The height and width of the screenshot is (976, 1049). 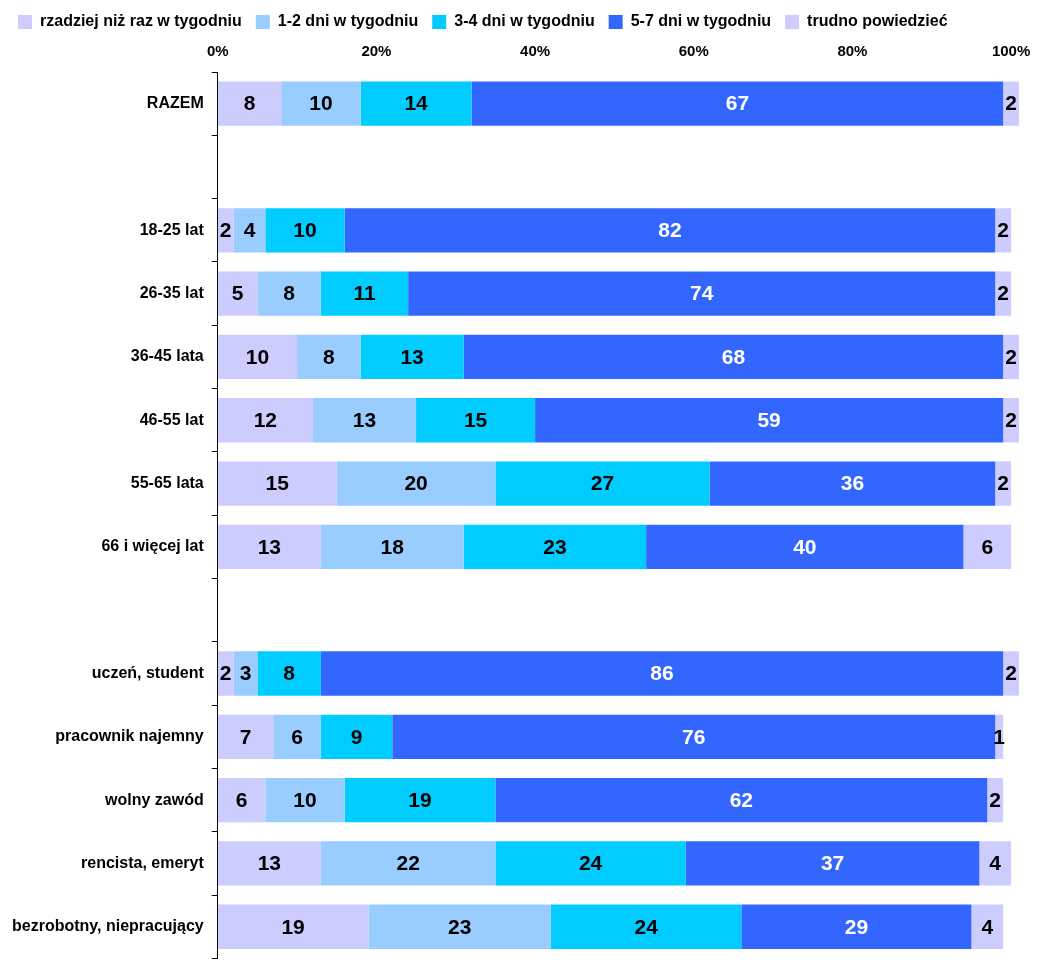 I want to click on data-label: 86, so click(x=662, y=673).